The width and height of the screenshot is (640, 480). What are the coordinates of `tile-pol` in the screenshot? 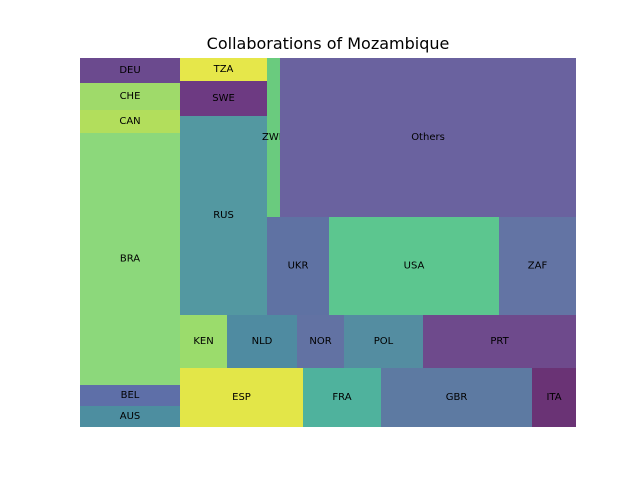 It's located at (383, 341).